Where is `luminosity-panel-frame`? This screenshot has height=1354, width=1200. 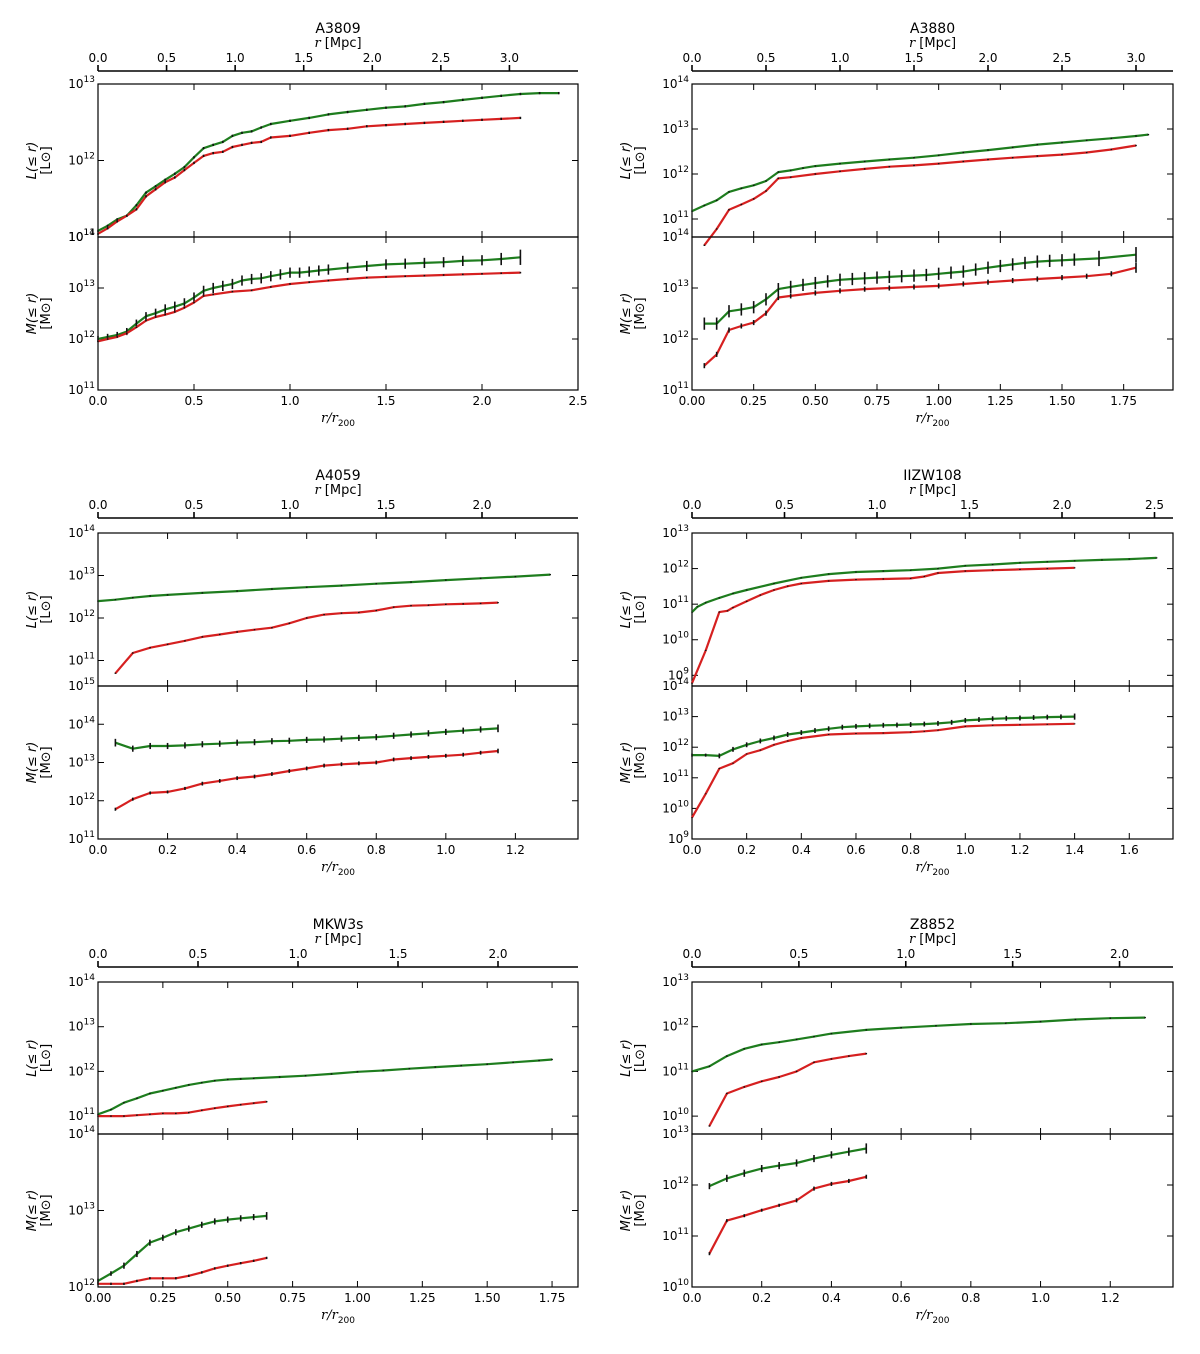
luminosity-panel-frame is located at coordinates (338, 160).